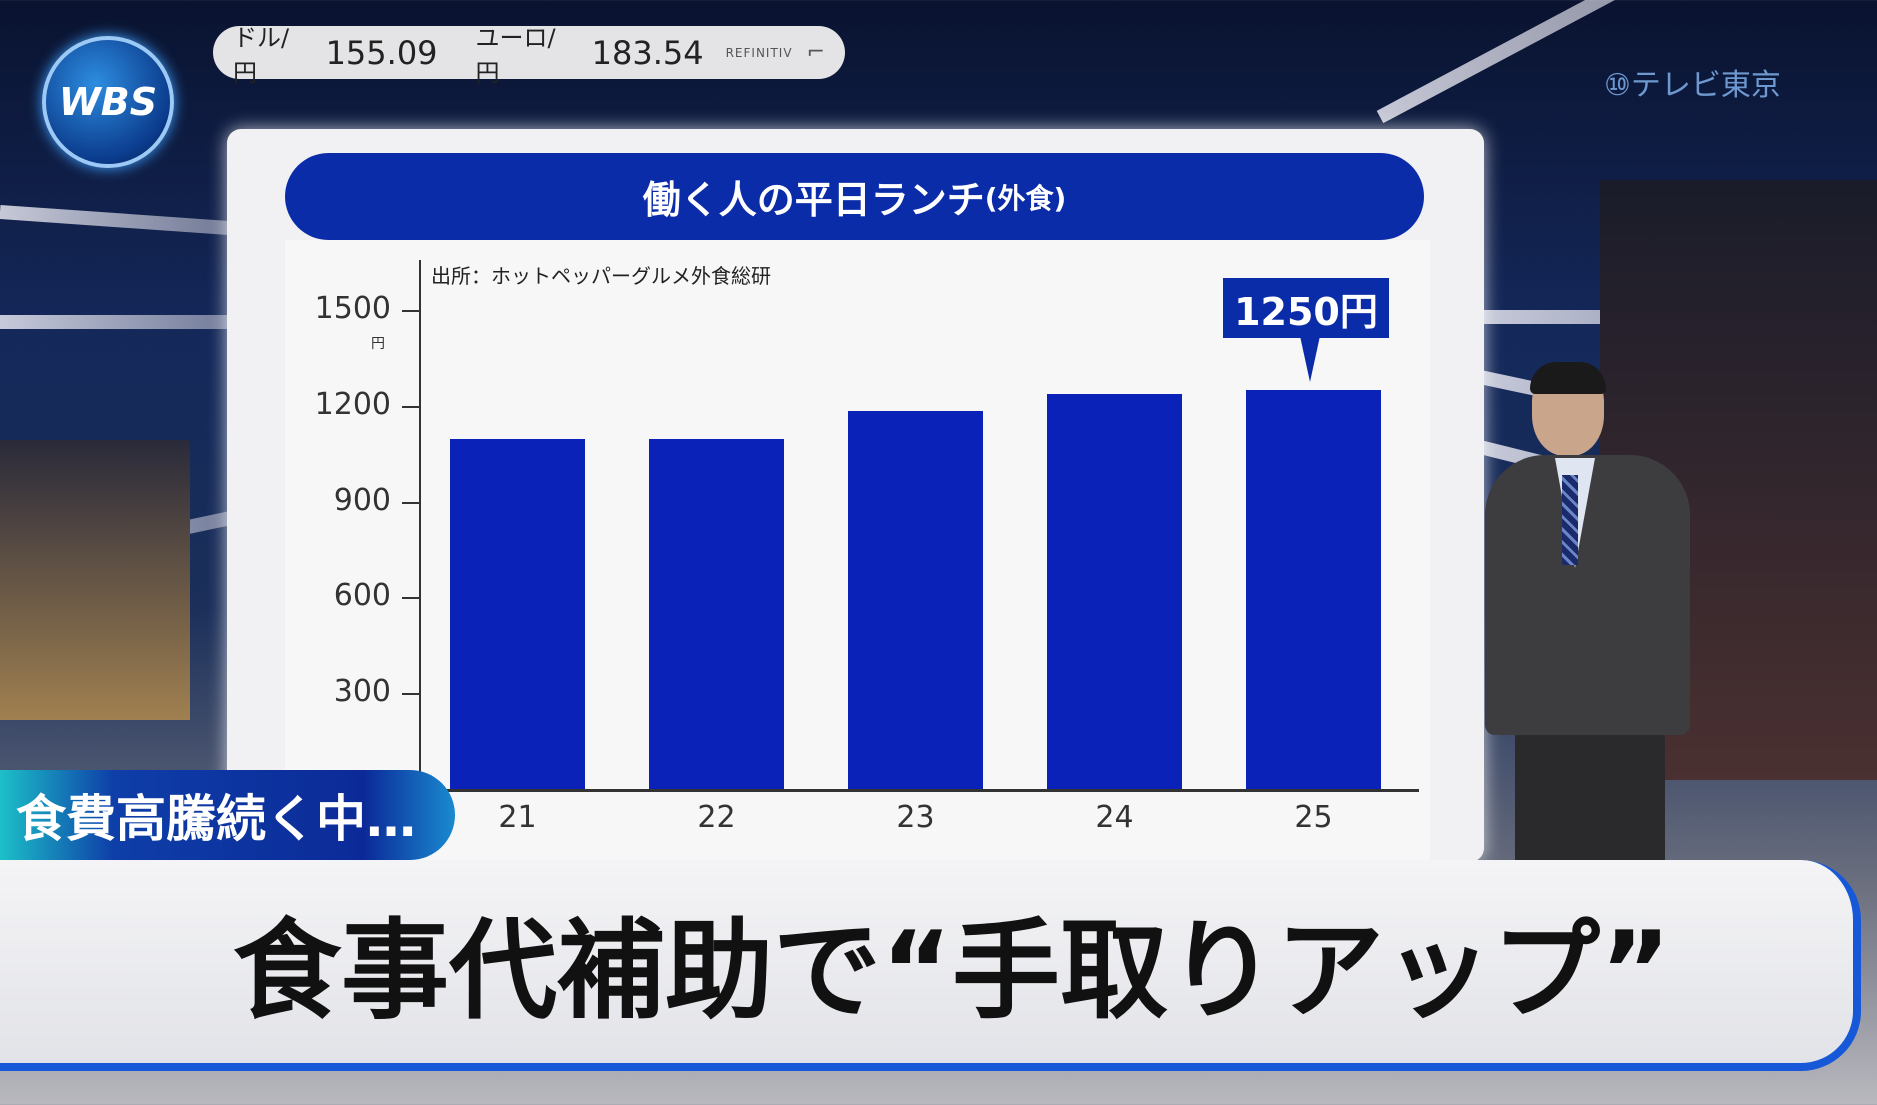  Describe the element at coordinates (420, 525) in the screenshot. I see `y-axis` at that location.